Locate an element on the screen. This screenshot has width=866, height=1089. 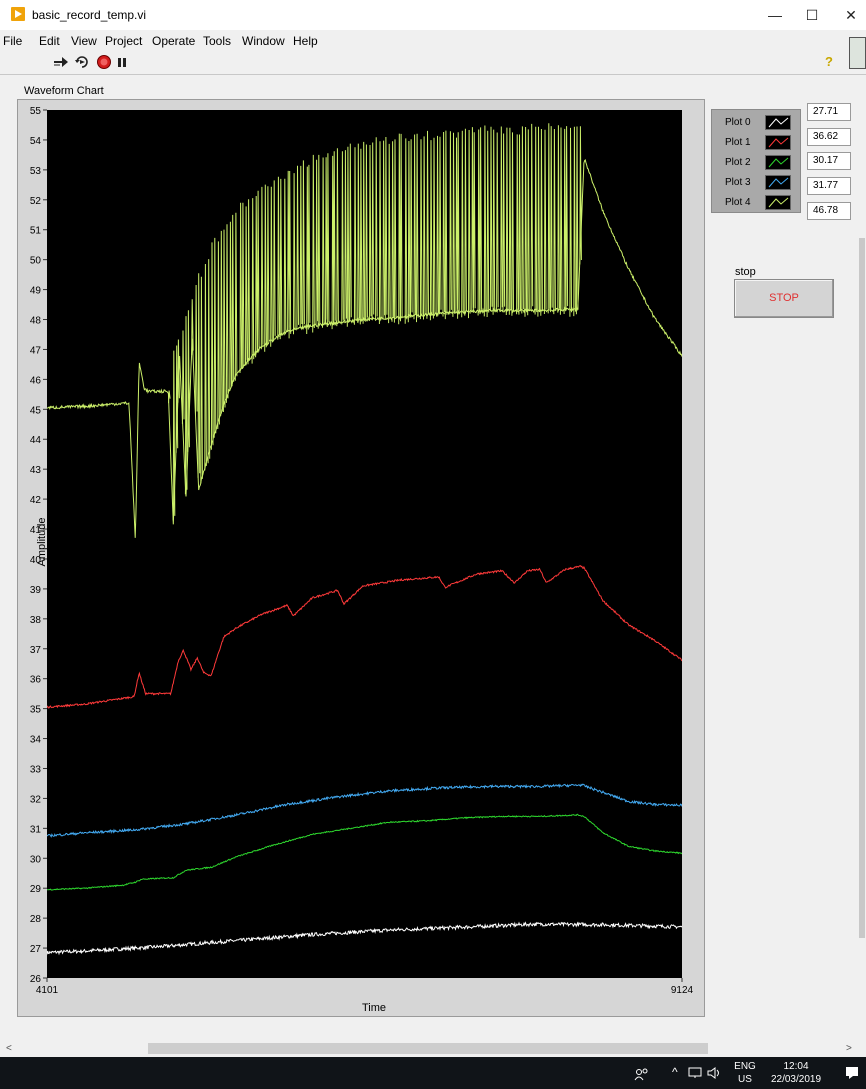
minimize-button: — is located at coordinates (775, 15).